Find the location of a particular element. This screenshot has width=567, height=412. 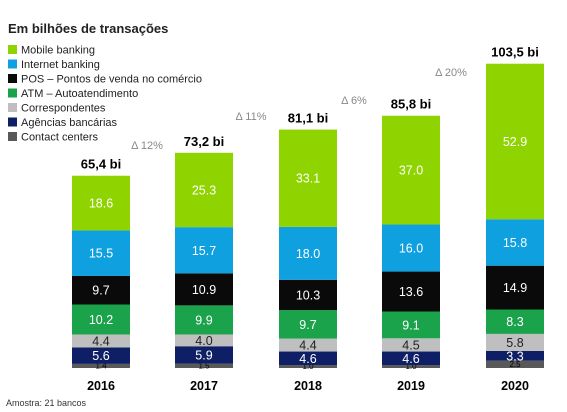

growth-label-2019-2020: Δ 20% is located at coordinates (451, 73).